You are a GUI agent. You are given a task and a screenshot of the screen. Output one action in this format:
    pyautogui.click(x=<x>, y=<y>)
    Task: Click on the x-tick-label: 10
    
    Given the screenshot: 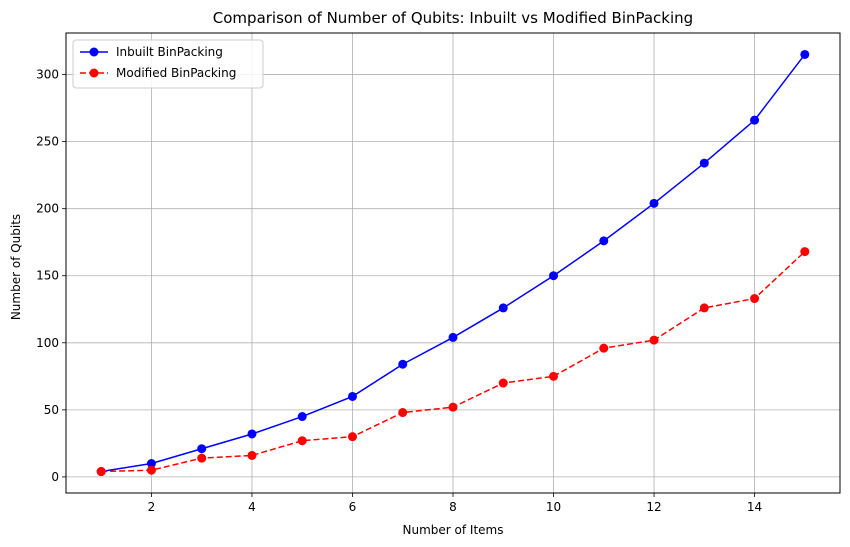 What is the action you would take?
    pyautogui.click(x=553, y=507)
    